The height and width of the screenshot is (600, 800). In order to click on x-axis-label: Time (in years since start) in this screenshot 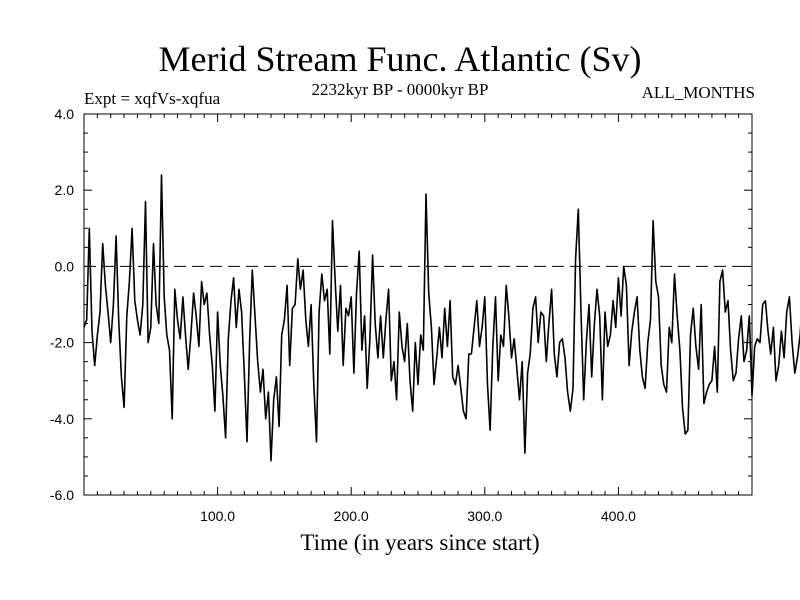, I will do `click(420, 542)`.